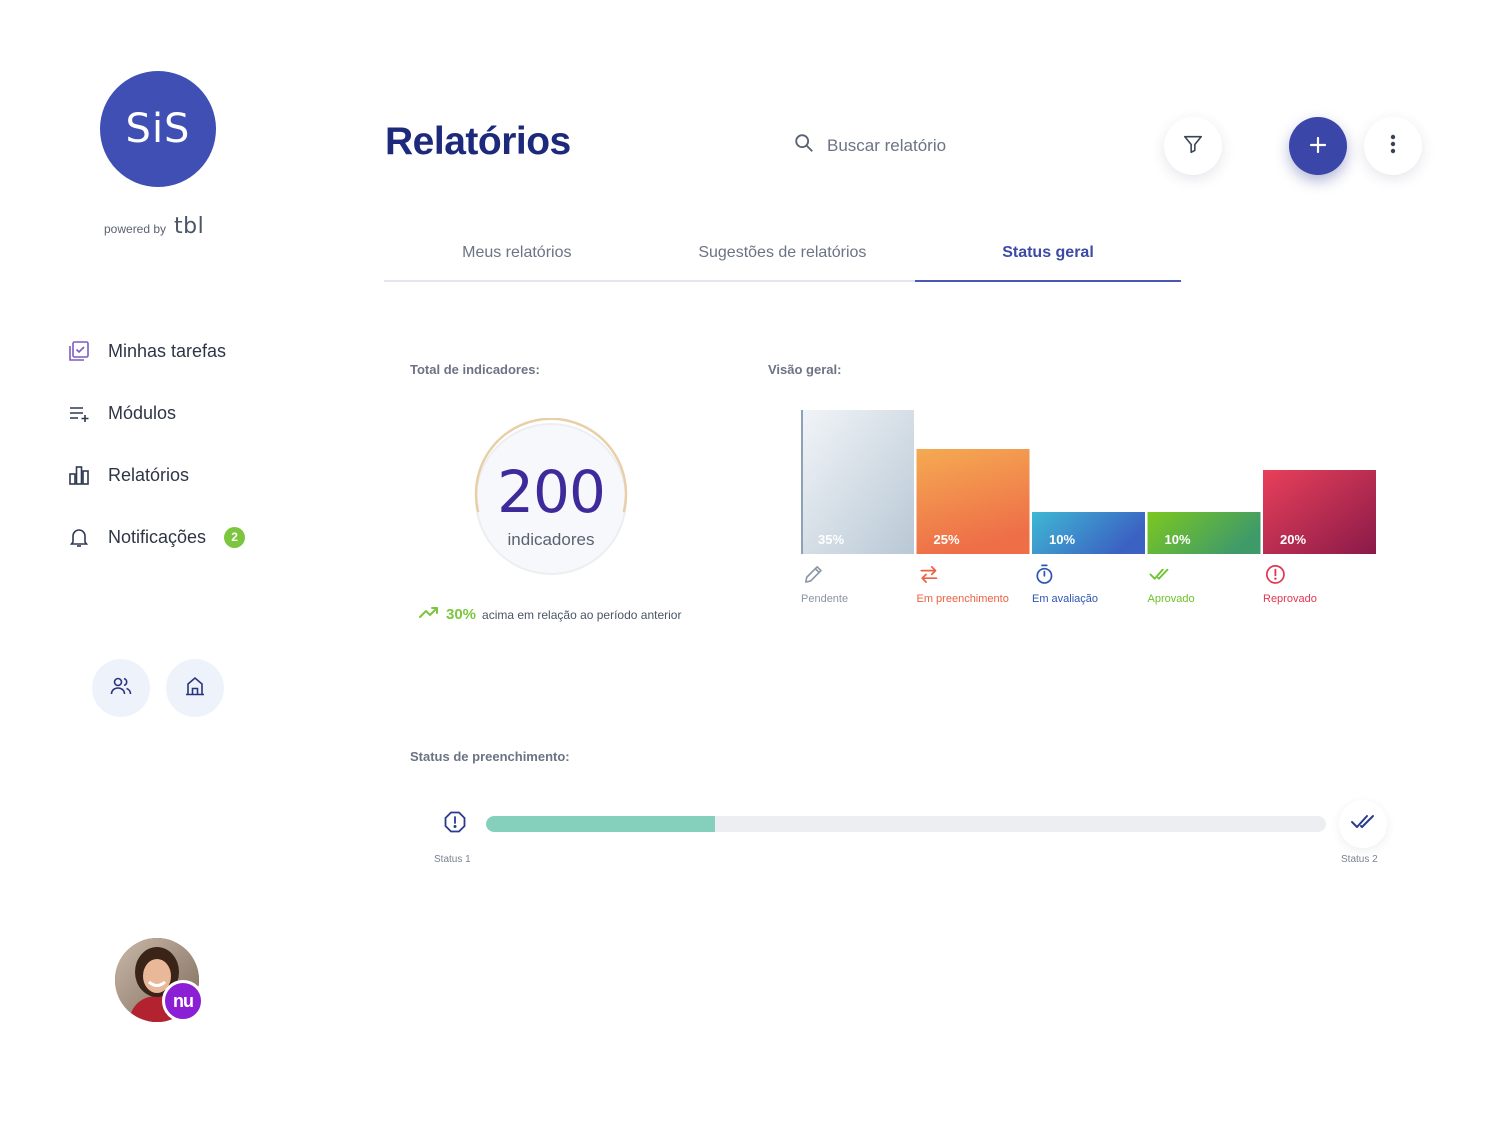 The image size is (1500, 1125). I want to click on category-label: Reprovado, so click(1290, 599).